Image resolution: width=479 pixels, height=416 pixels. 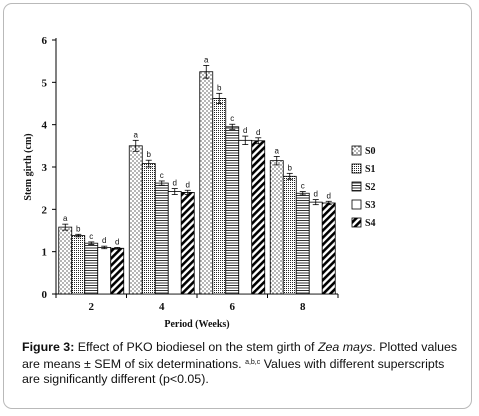 I want to click on legend-swatch-S3, so click(x=356, y=204).